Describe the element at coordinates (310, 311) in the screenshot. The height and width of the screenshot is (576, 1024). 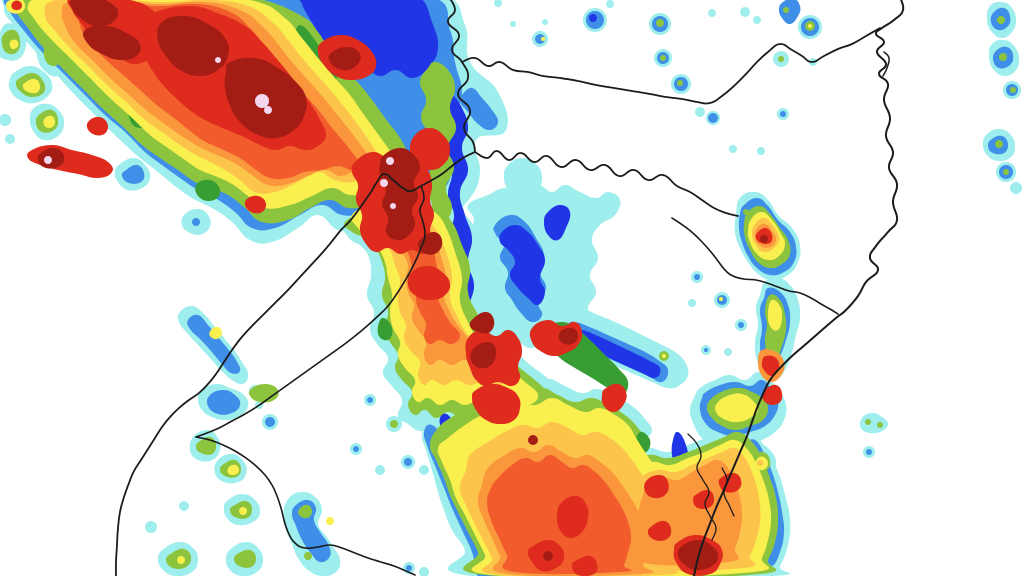
I see `border-border-misiones-east` at that location.